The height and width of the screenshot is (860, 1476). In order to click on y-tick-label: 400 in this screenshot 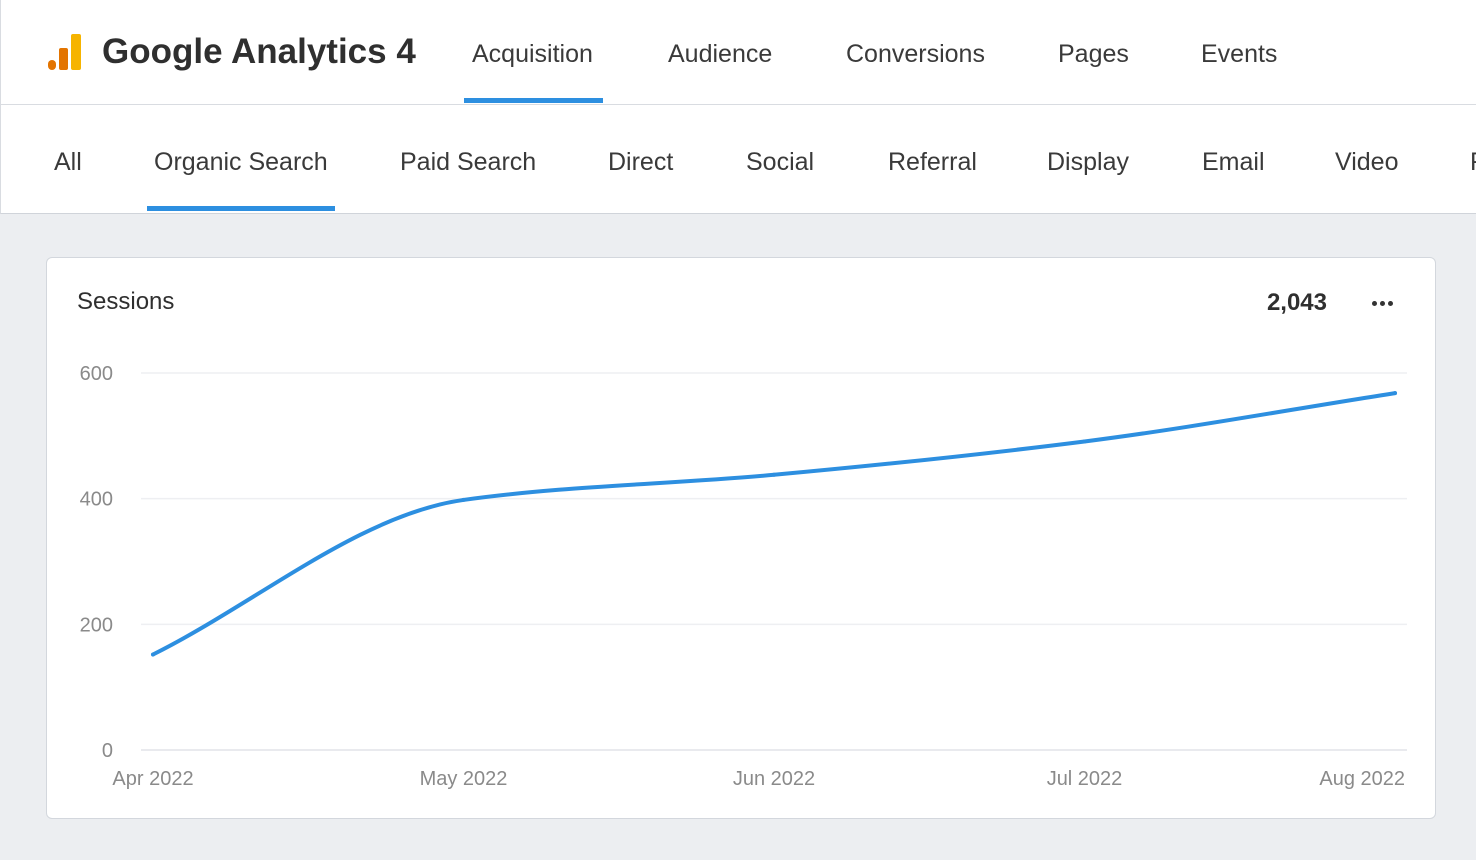, I will do `click(96, 500)`.